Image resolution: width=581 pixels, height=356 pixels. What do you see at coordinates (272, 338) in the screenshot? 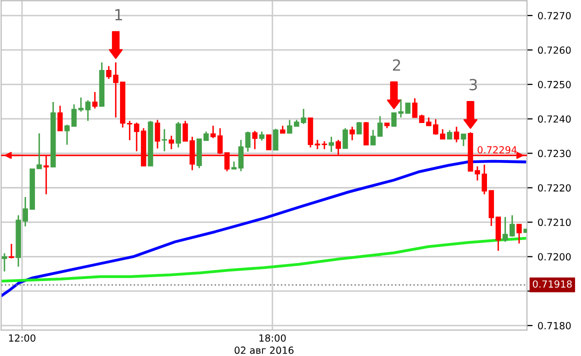
I see `x-tick-label: 18:00` at bounding box center [272, 338].